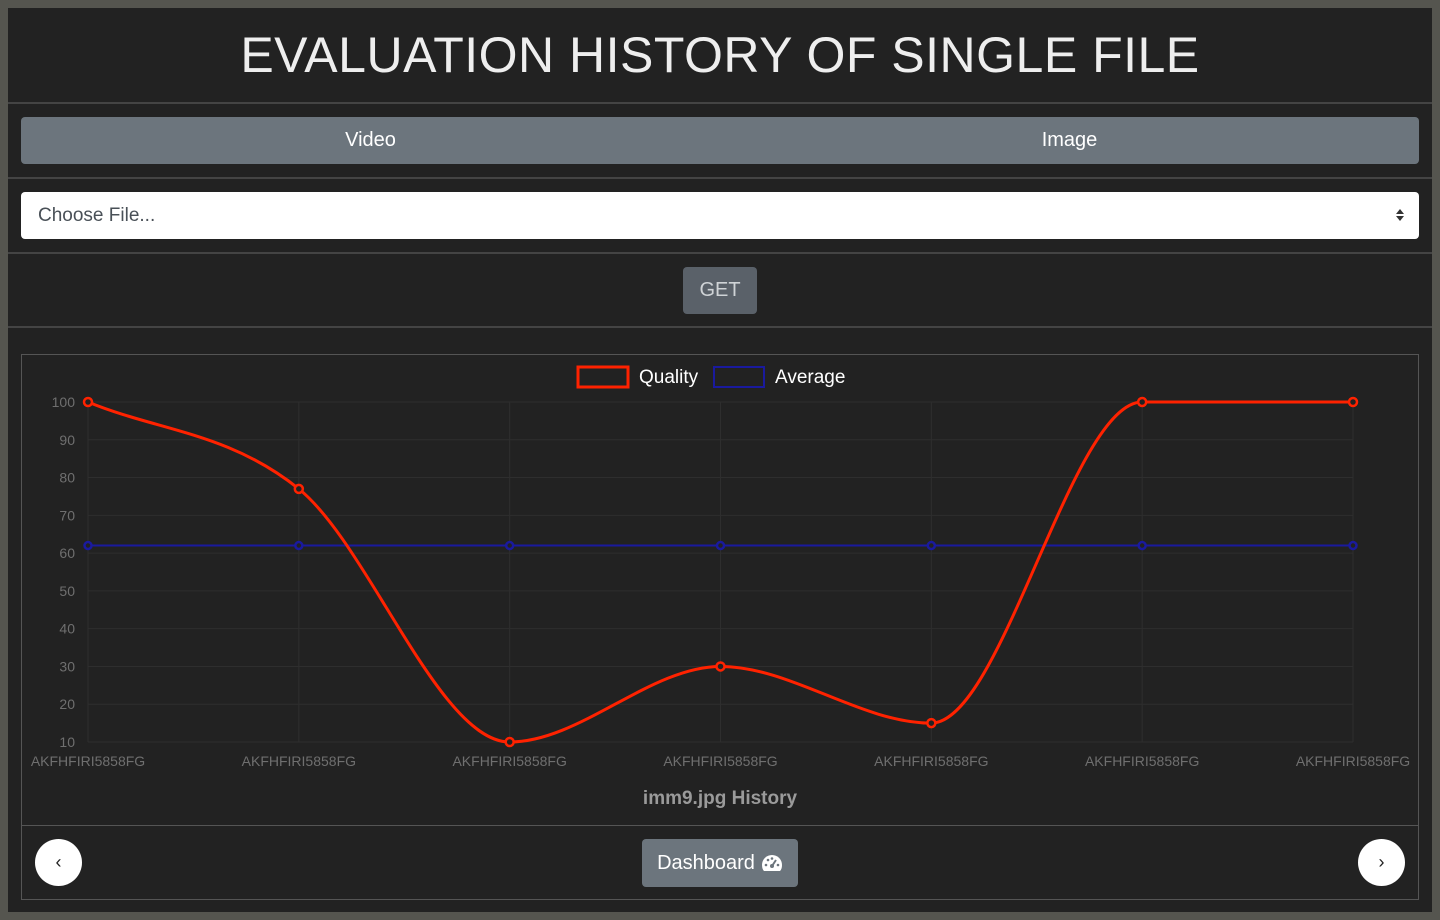 The image size is (1440, 920). What do you see at coordinates (370, 140) in the screenshot?
I see `tab-video: Video` at bounding box center [370, 140].